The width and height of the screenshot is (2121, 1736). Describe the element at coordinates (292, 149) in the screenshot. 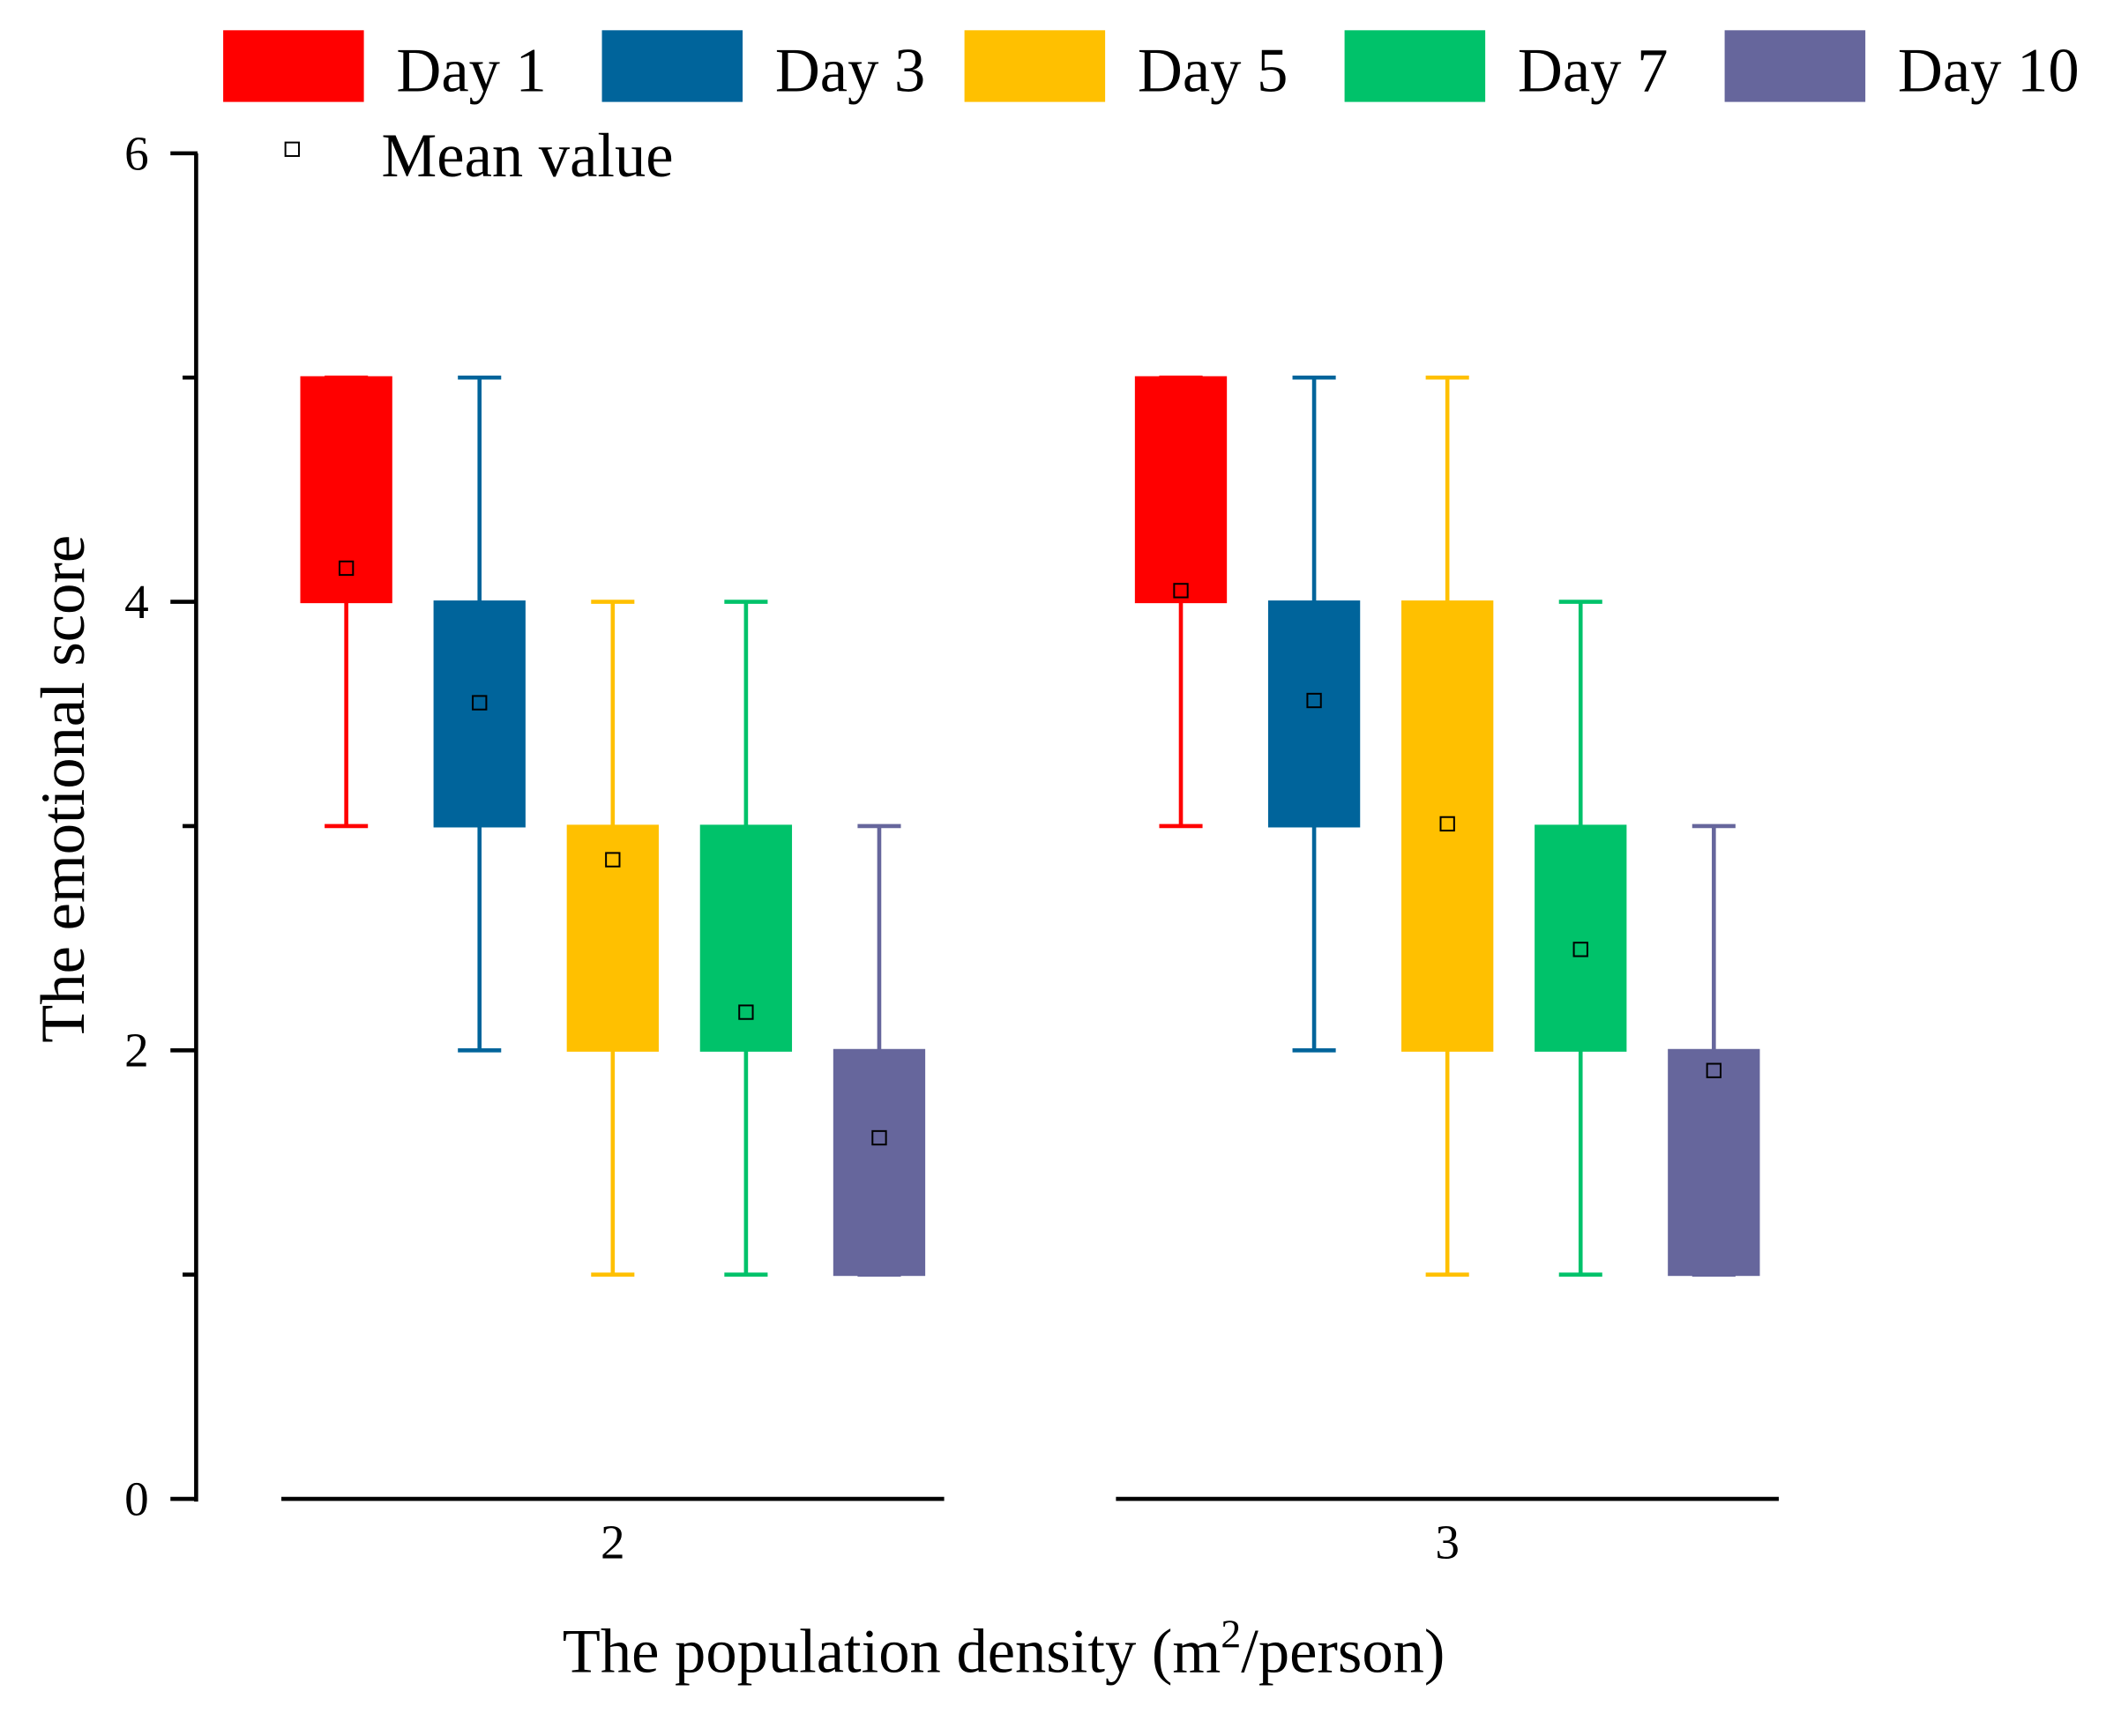

I see `mean-legend-marker` at that location.